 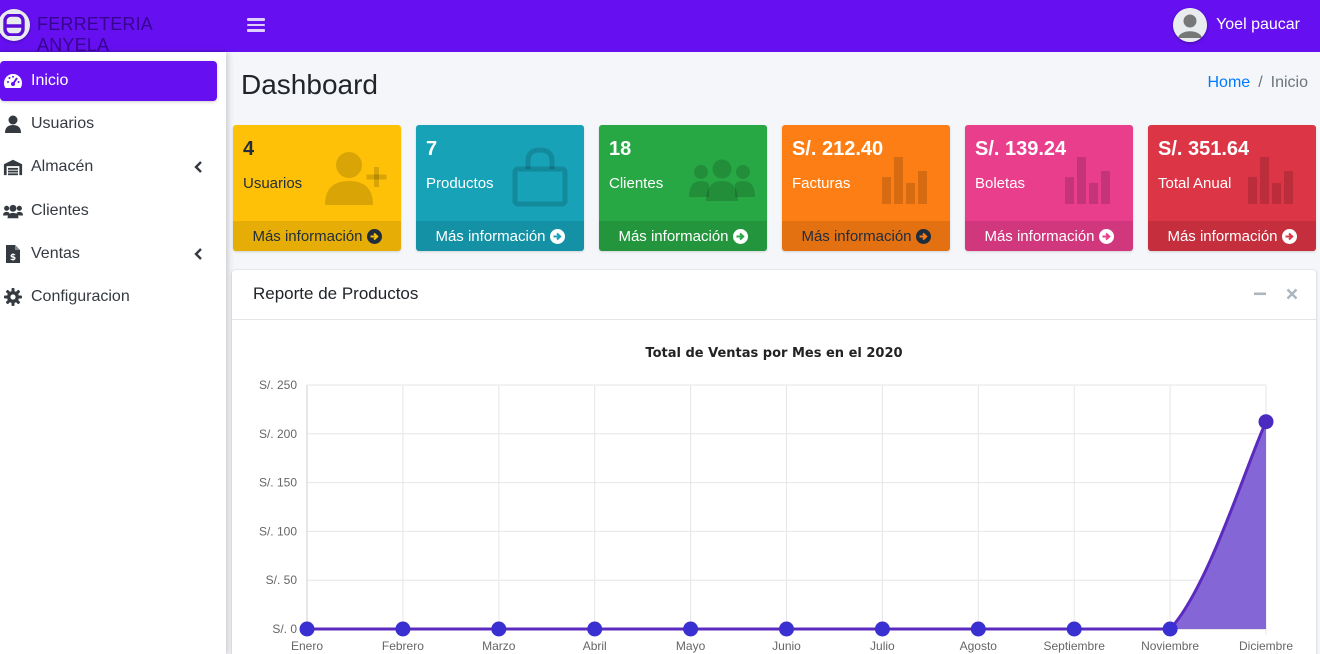 What do you see at coordinates (636, 183) in the screenshot?
I see `info-box-label: Clientes` at bounding box center [636, 183].